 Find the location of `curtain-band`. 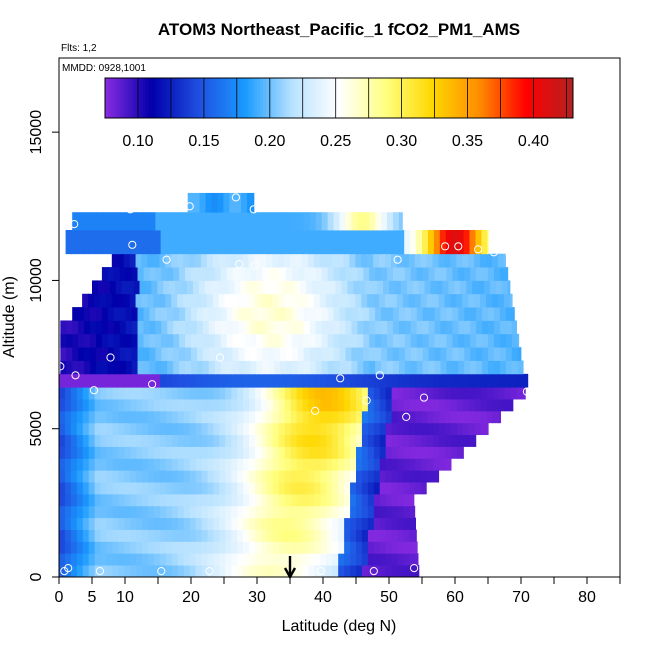

curtain-band is located at coordinates (239, 571).